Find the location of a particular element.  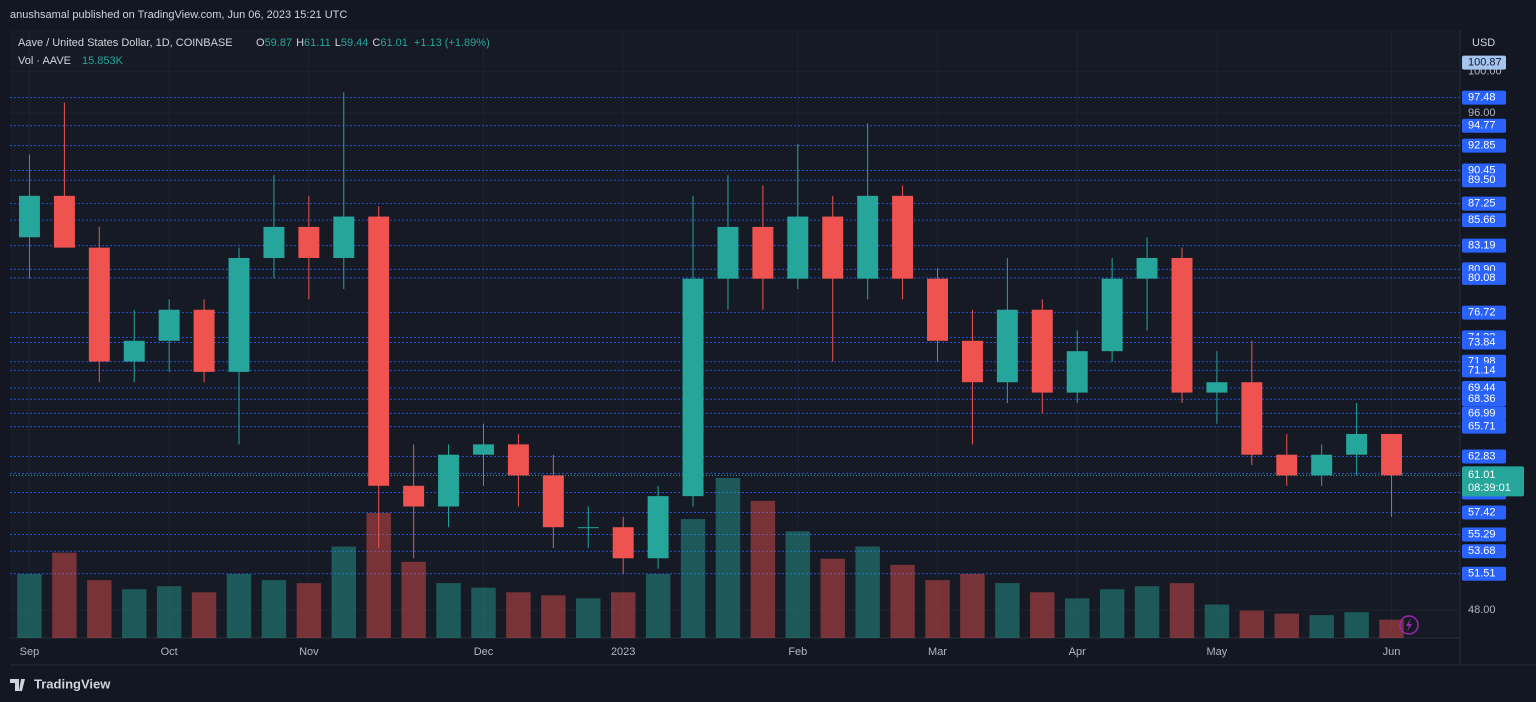

x-tick-label: May is located at coordinates (1217, 652).